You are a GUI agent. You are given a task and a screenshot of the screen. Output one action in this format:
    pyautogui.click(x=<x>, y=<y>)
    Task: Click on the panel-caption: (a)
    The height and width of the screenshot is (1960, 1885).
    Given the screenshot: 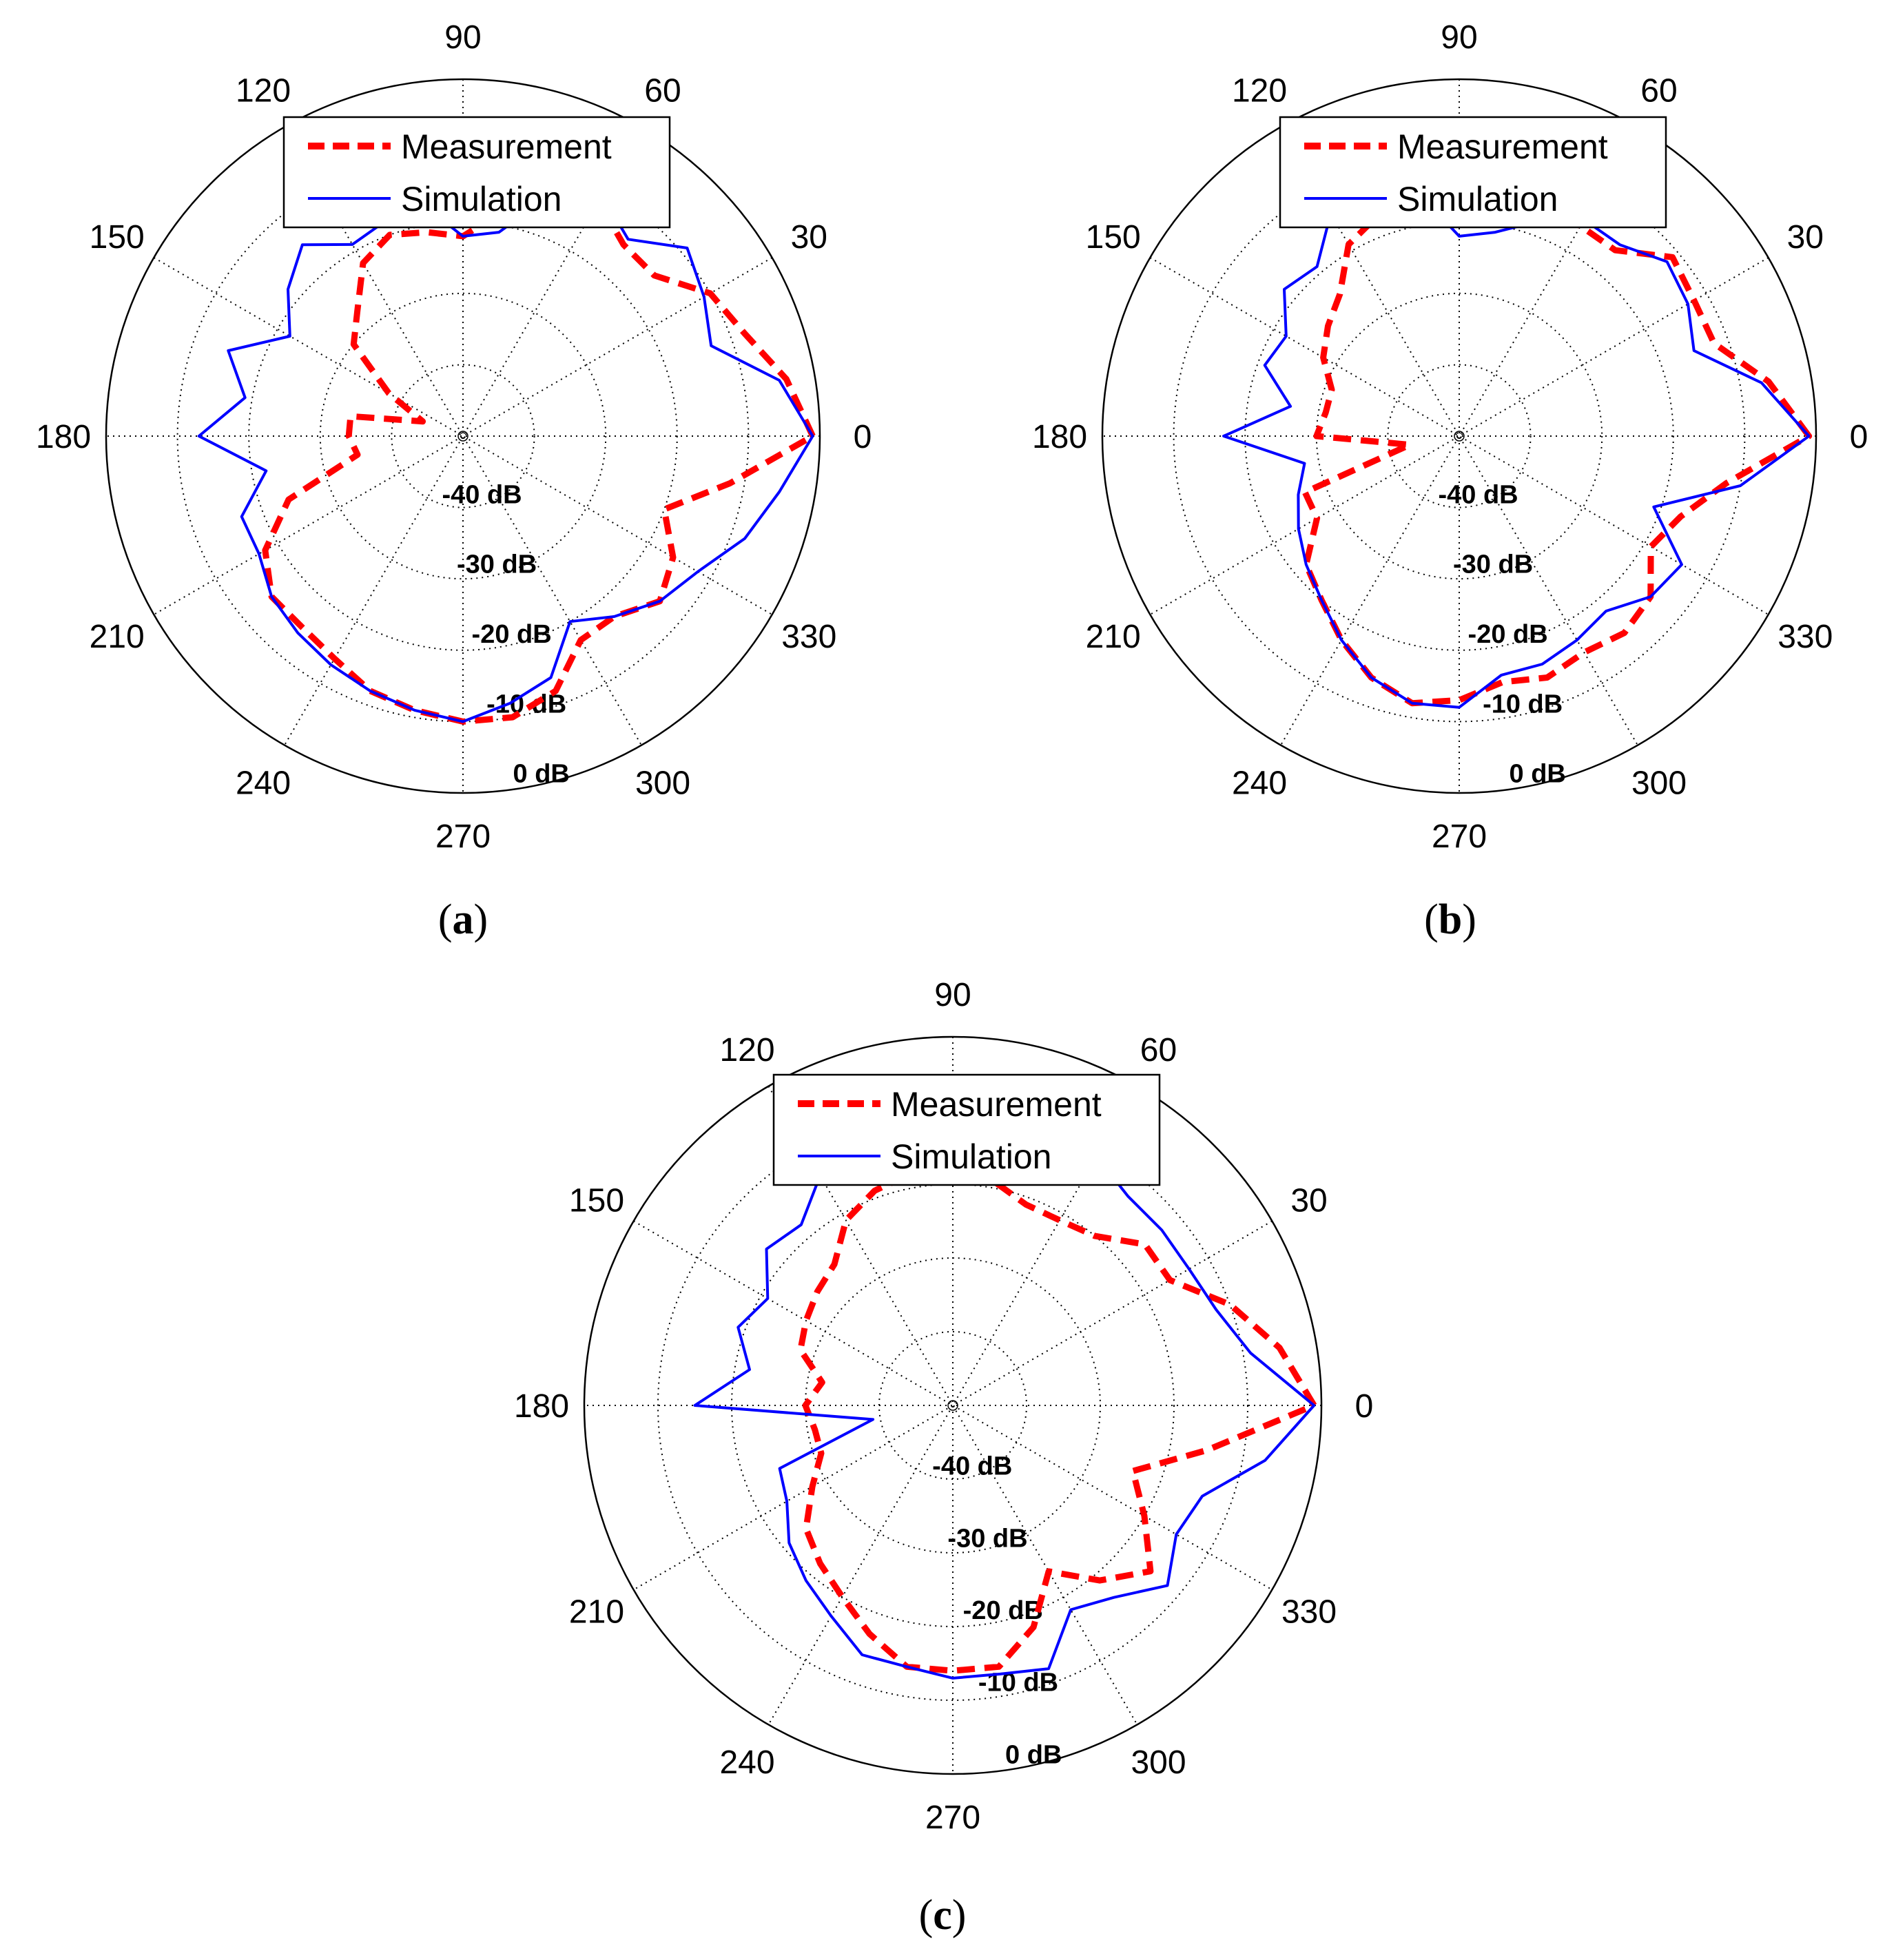 What is the action you would take?
    pyautogui.click(x=463, y=919)
    